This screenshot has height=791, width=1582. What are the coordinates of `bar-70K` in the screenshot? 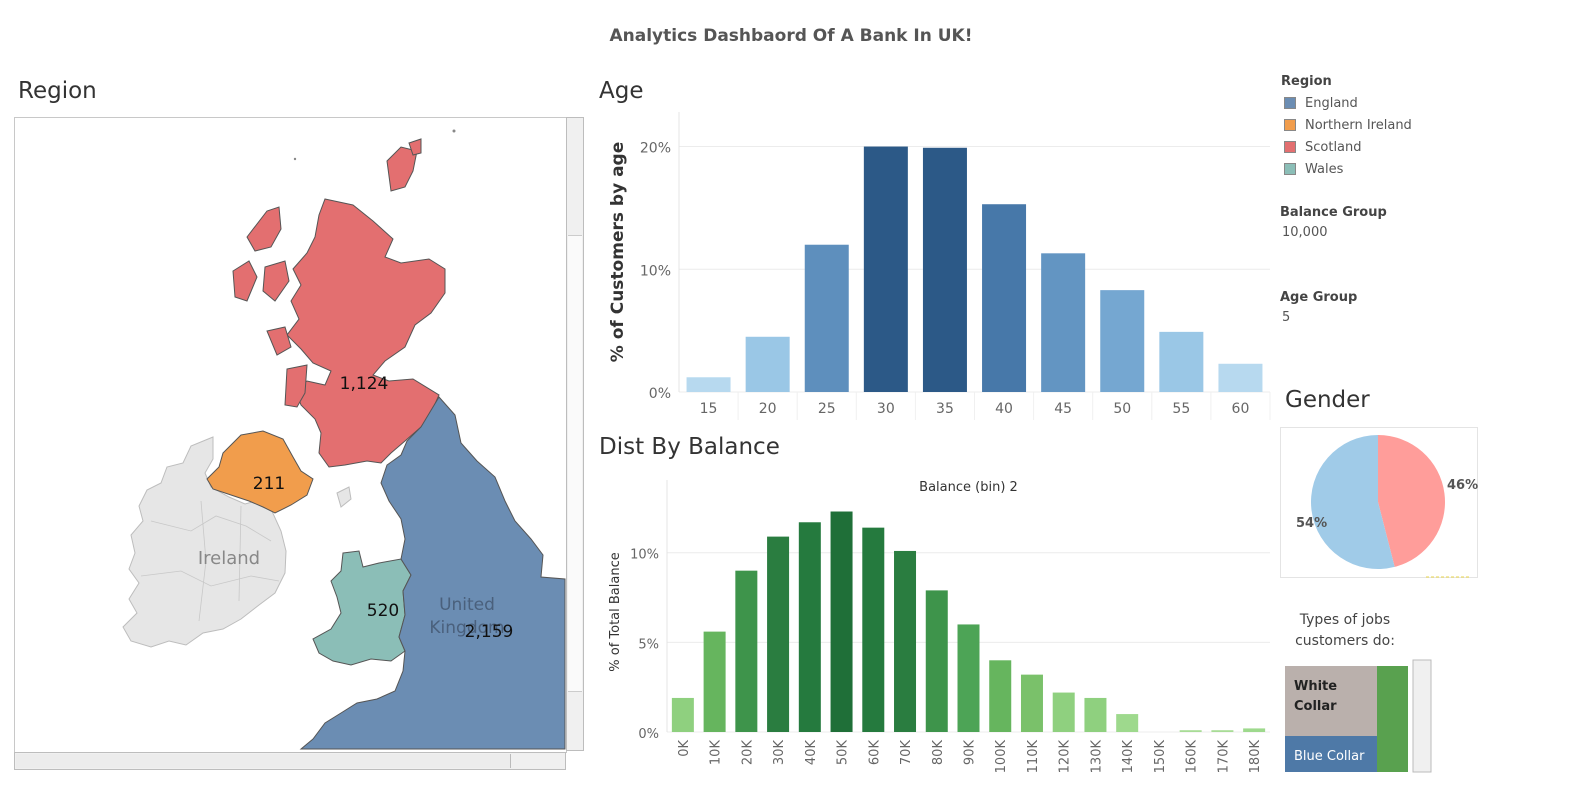 It's located at (905, 641).